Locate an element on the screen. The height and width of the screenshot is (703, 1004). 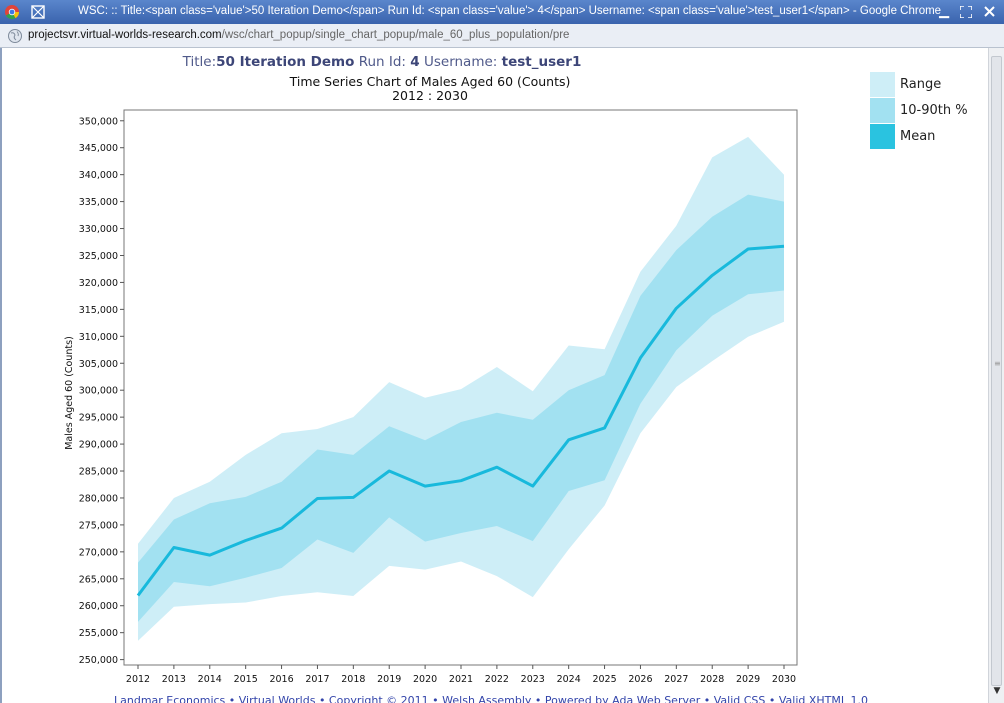
x-tick-label: 2017 is located at coordinates (317, 679).